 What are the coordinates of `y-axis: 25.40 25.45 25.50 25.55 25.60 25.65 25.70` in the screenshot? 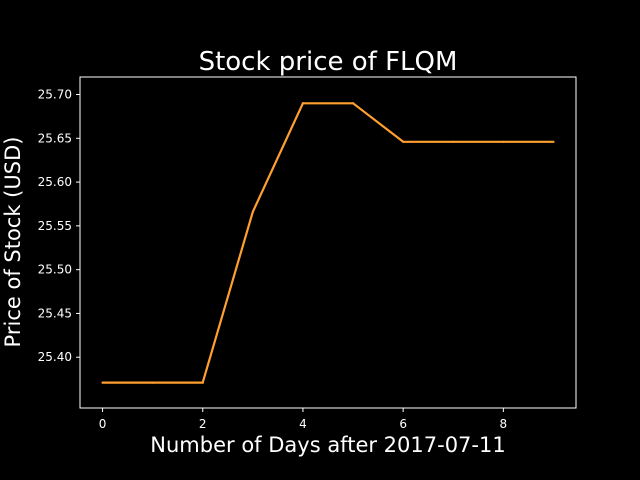 It's located at (59, 226).